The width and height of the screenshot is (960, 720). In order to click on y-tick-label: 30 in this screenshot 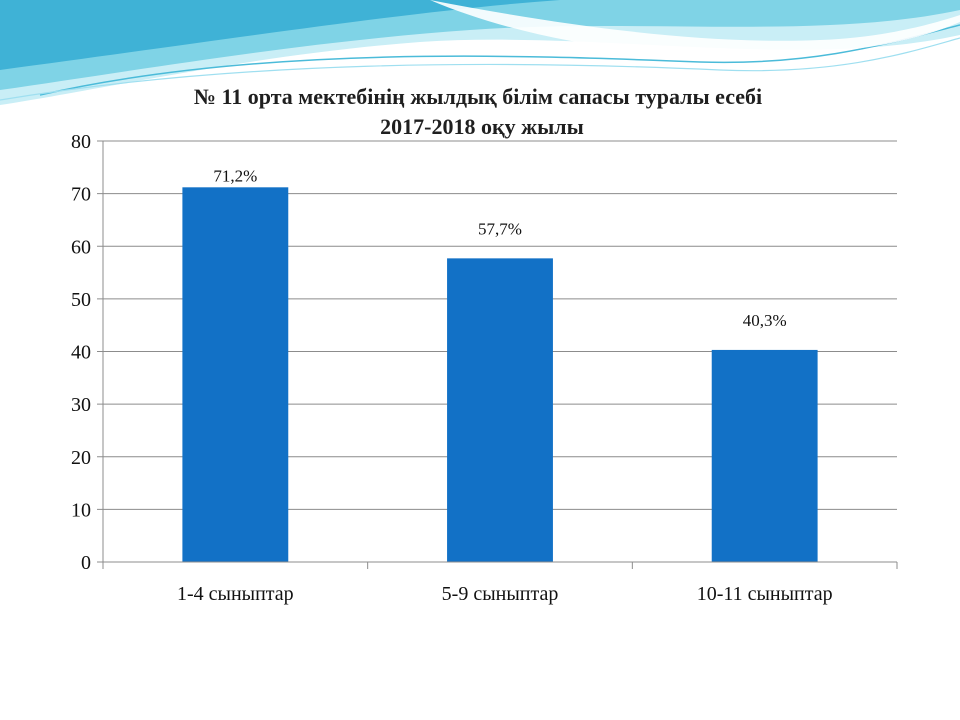, I will do `click(81, 405)`.